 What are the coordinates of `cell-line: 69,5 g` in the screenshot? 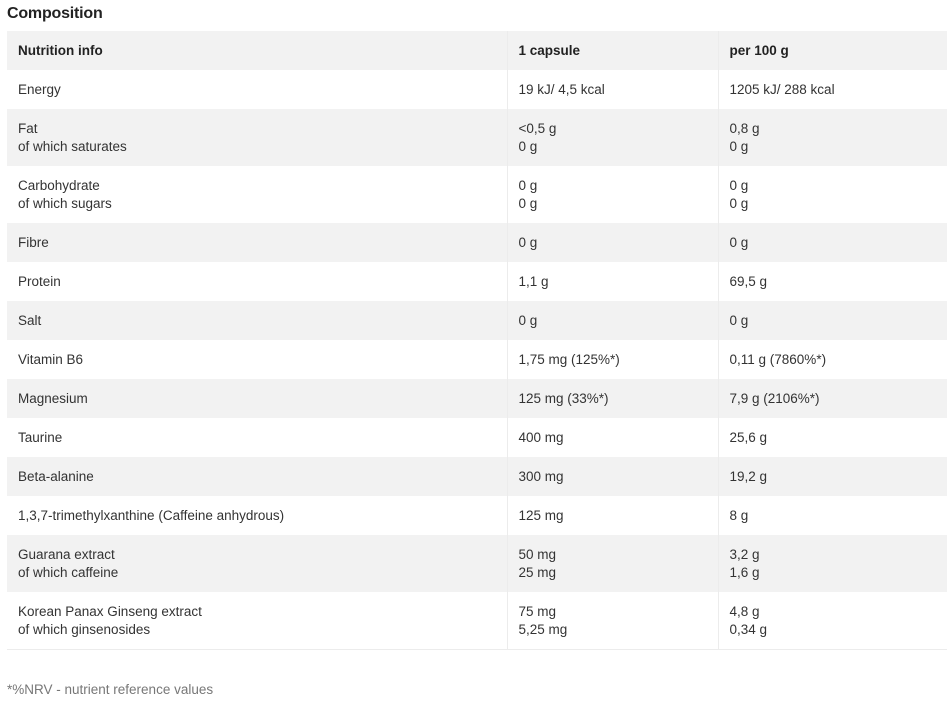 It's located at (748, 281).